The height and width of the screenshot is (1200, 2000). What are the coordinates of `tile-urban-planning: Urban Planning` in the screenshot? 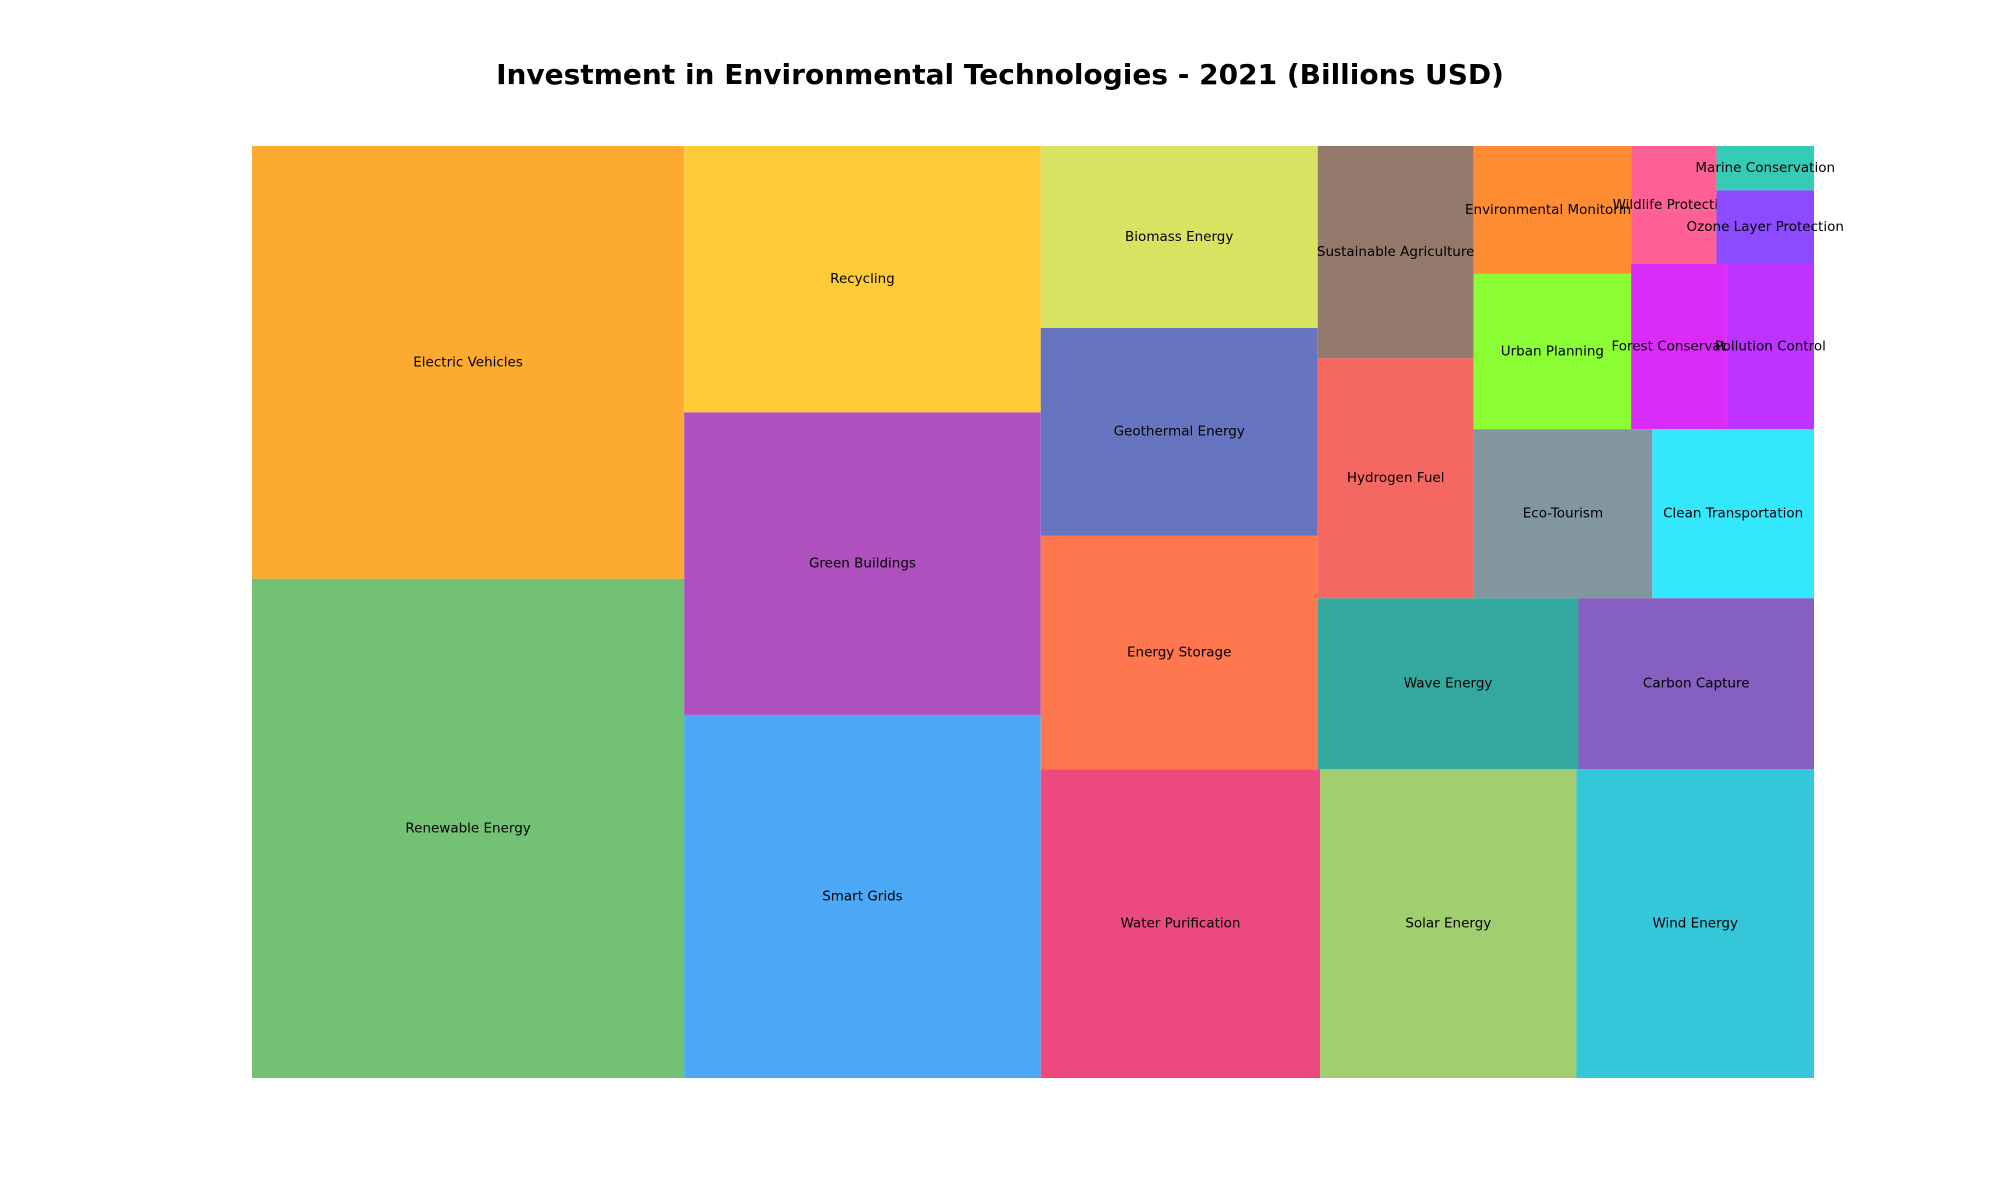 It's located at (1552, 351).